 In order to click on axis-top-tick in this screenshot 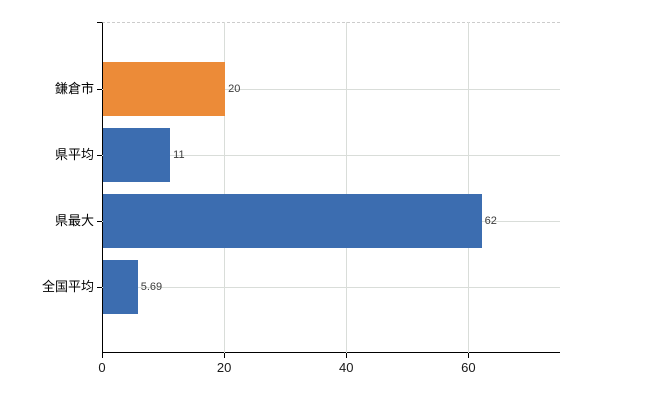, I will do `click(99, 22)`.